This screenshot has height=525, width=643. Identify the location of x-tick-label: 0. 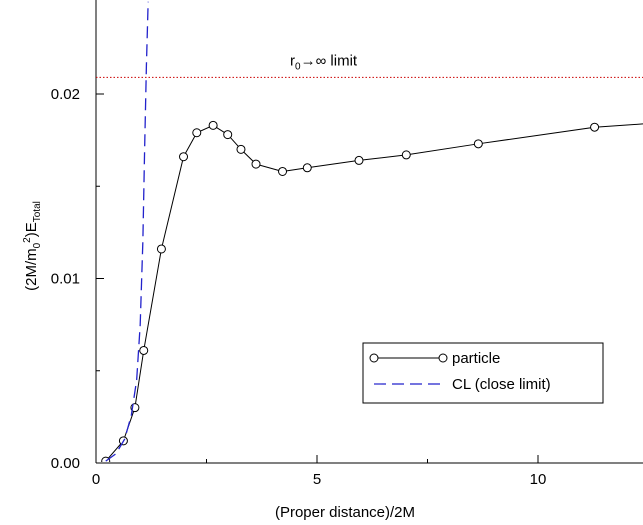
(96, 479).